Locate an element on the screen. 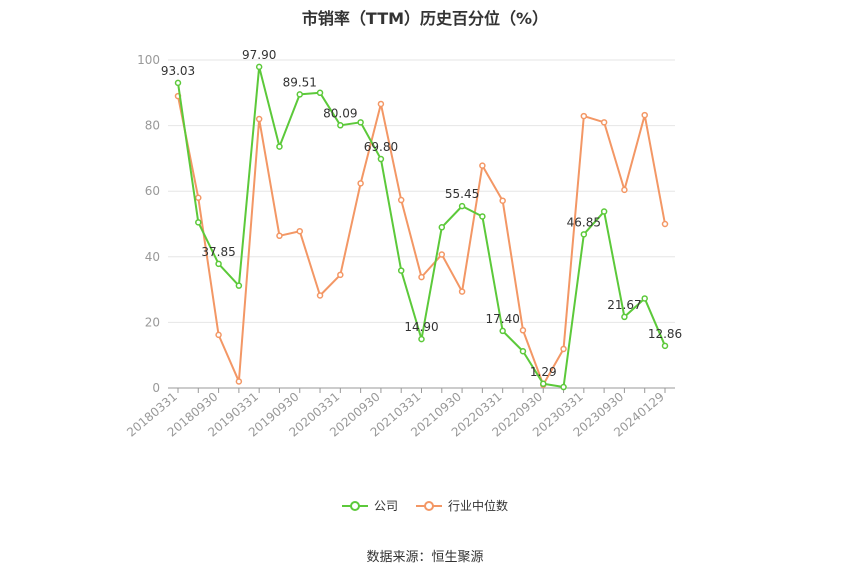  data-label: 93.03 is located at coordinates (178, 71).